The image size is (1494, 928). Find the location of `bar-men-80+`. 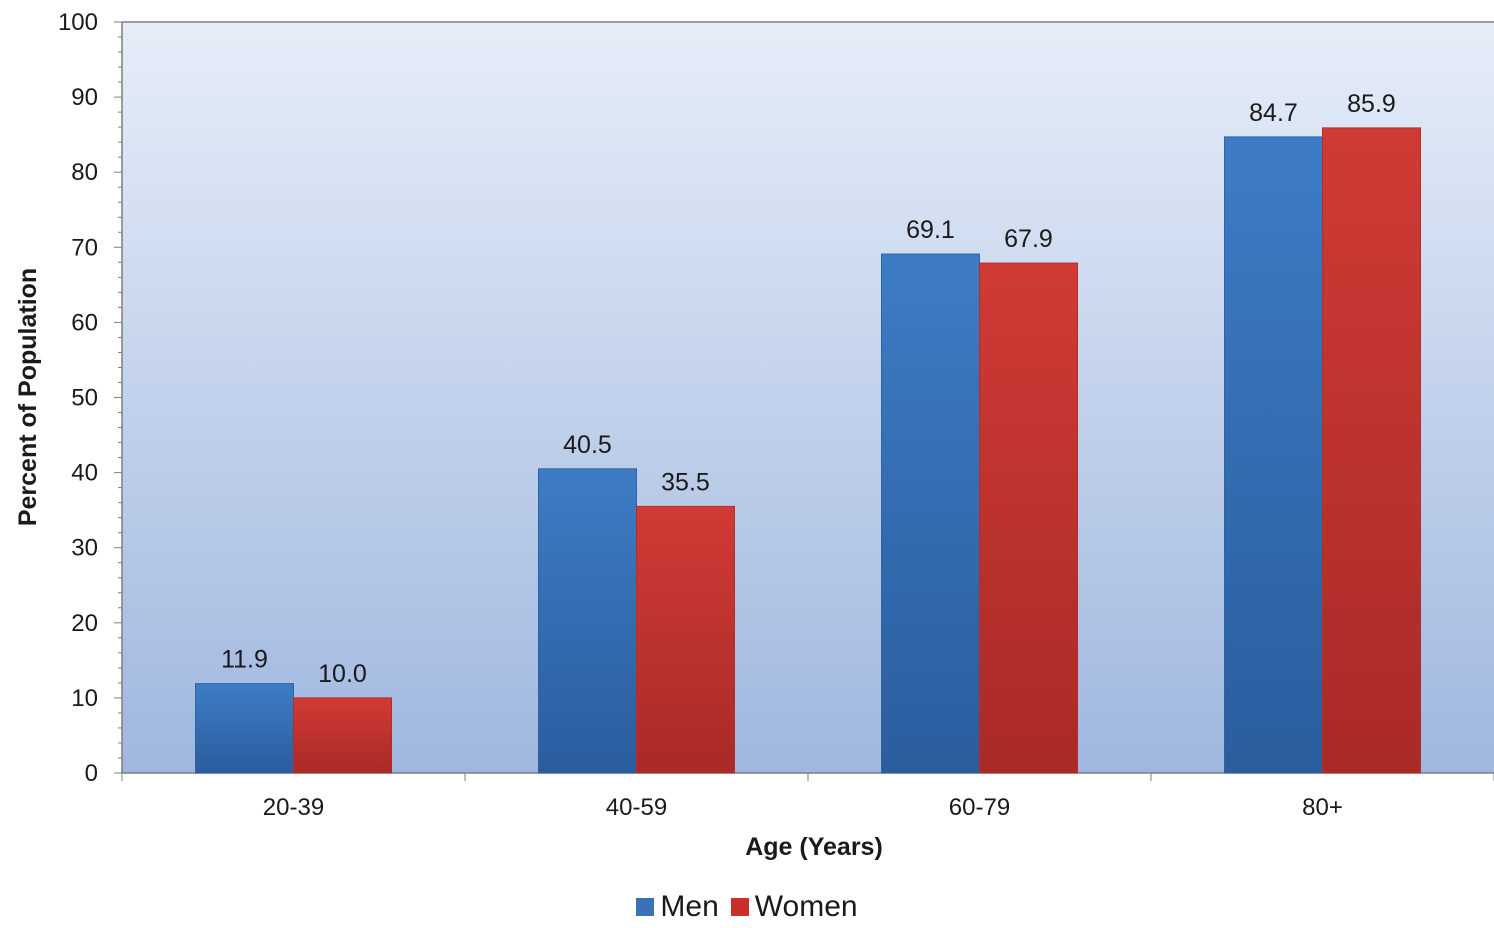

bar-men-80+ is located at coordinates (1273, 455).